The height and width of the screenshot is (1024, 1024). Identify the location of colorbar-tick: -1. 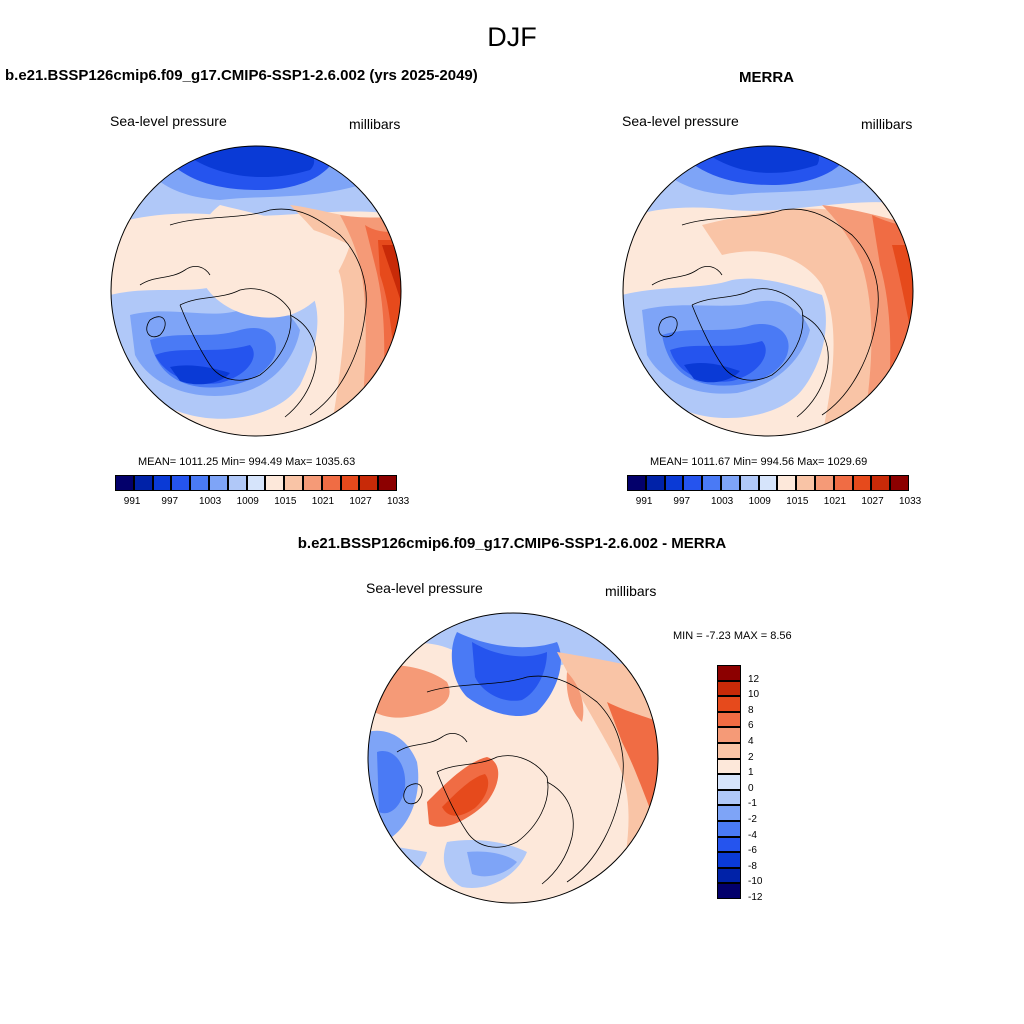
(752, 804).